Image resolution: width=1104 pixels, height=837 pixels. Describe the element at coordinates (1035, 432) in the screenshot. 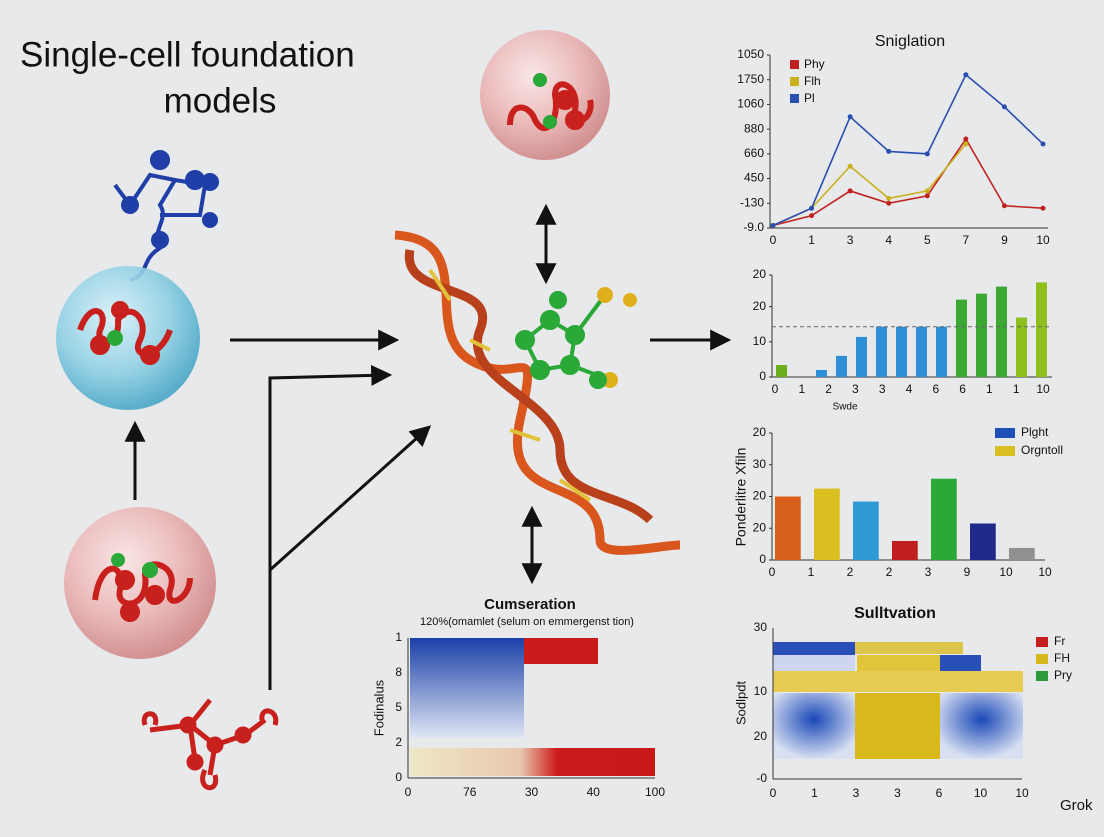

I see `legend-label: Plght` at that location.